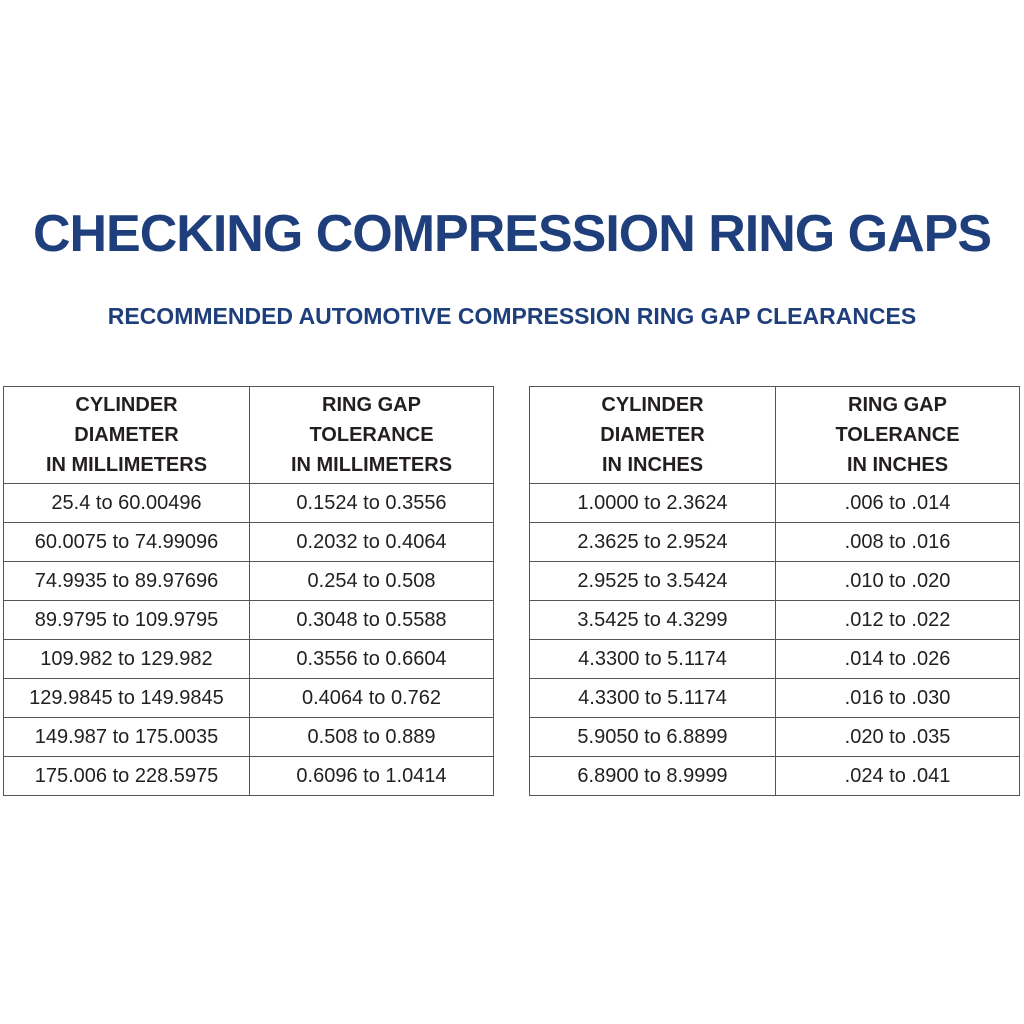  I want to click on table-row: 60.0075 to 74.99096 0.2032 to 0.4064, so click(248, 542).